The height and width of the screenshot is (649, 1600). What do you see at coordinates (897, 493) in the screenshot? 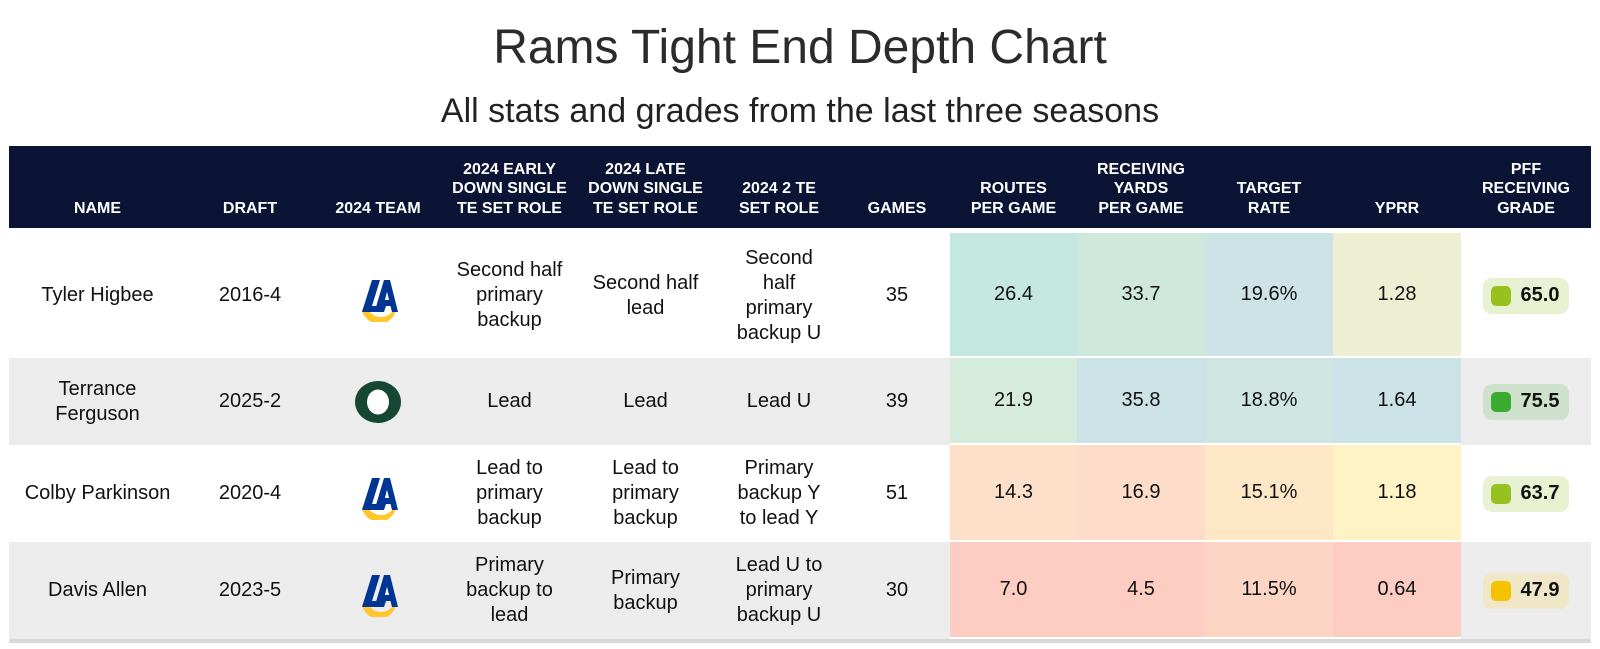
I see `games-played: 51` at bounding box center [897, 493].